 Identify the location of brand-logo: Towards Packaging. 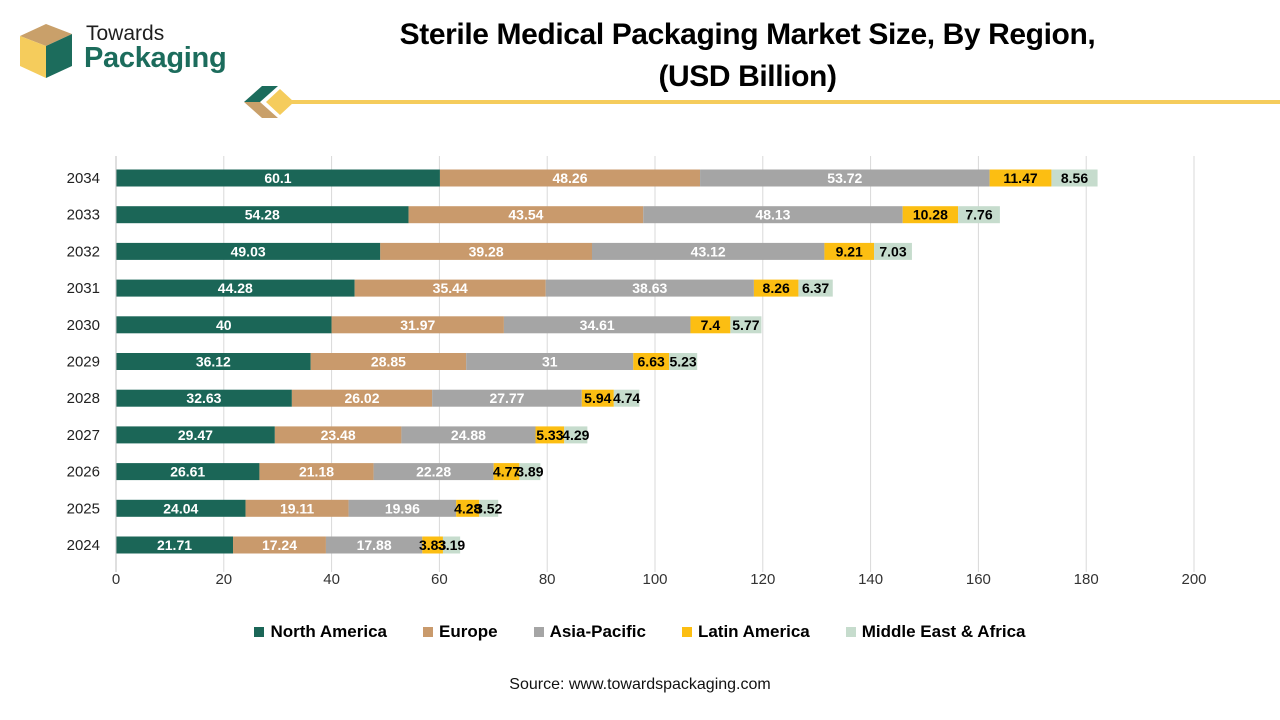
(126, 52).